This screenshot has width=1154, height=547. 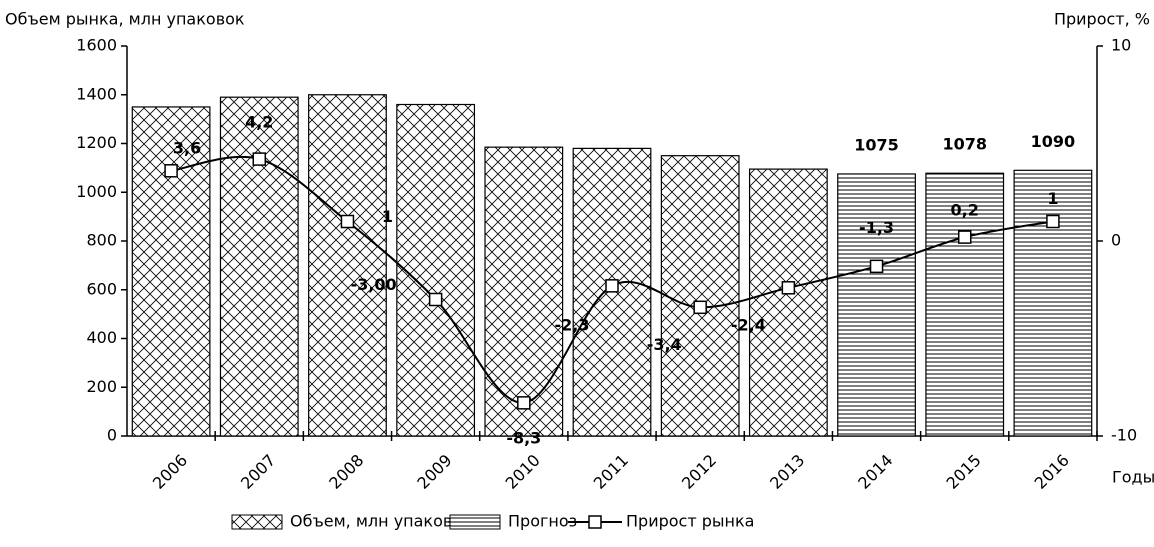 I want to click on legend-label: Объем, млн упаковок, so click(x=381, y=521).